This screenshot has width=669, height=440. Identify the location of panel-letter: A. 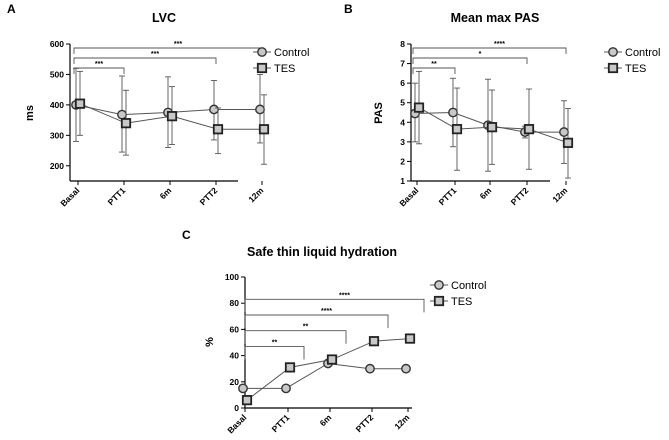
(11, 9).